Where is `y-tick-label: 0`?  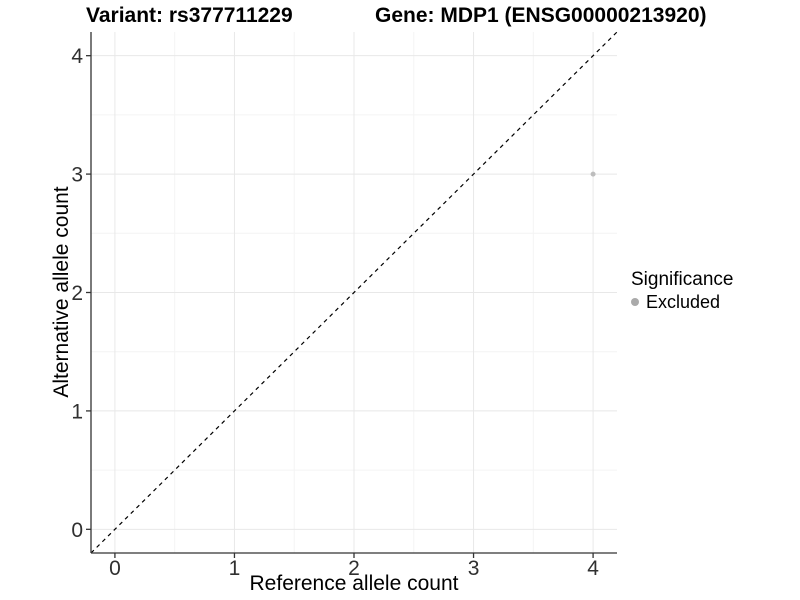
y-tick-label: 0 is located at coordinates (77, 530).